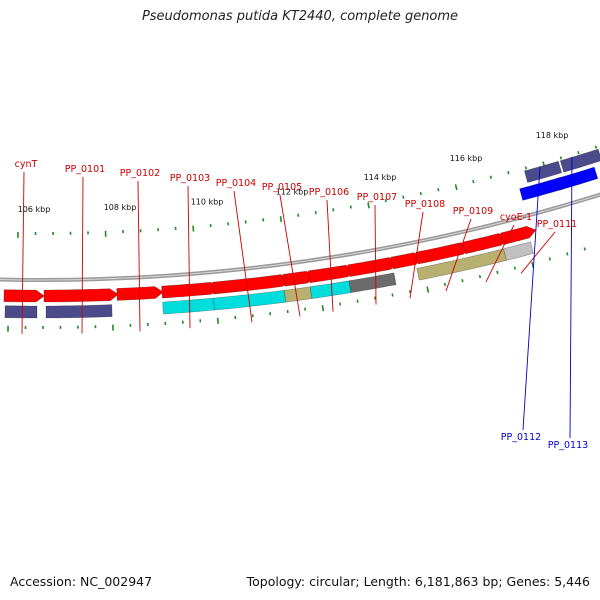  Describe the element at coordinates (577, 178) in the screenshot. I see `reverse-cds-pp0113` at that location.